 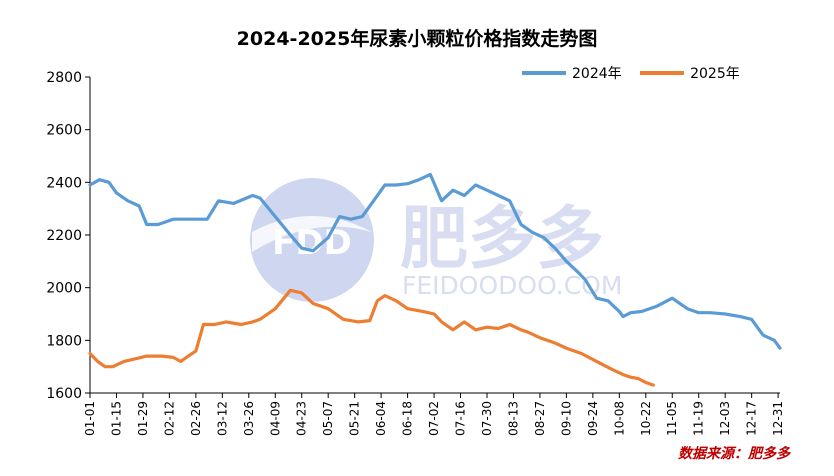 What do you see at coordinates (64, 394) in the screenshot?
I see `y-tick-label: 1600` at bounding box center [64, 394].